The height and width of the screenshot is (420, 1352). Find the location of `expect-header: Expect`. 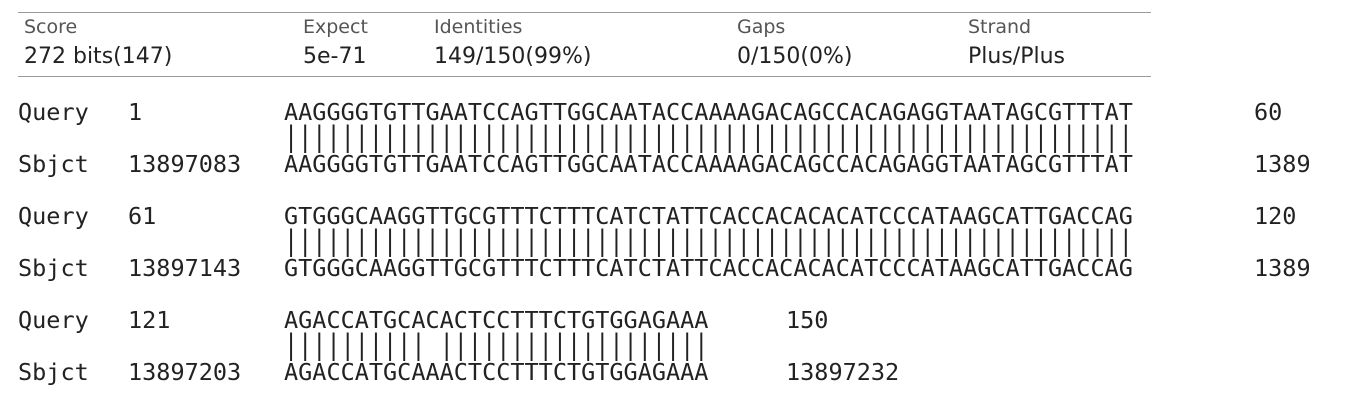

expect-header: Expect is located at coordinates (335, 27).